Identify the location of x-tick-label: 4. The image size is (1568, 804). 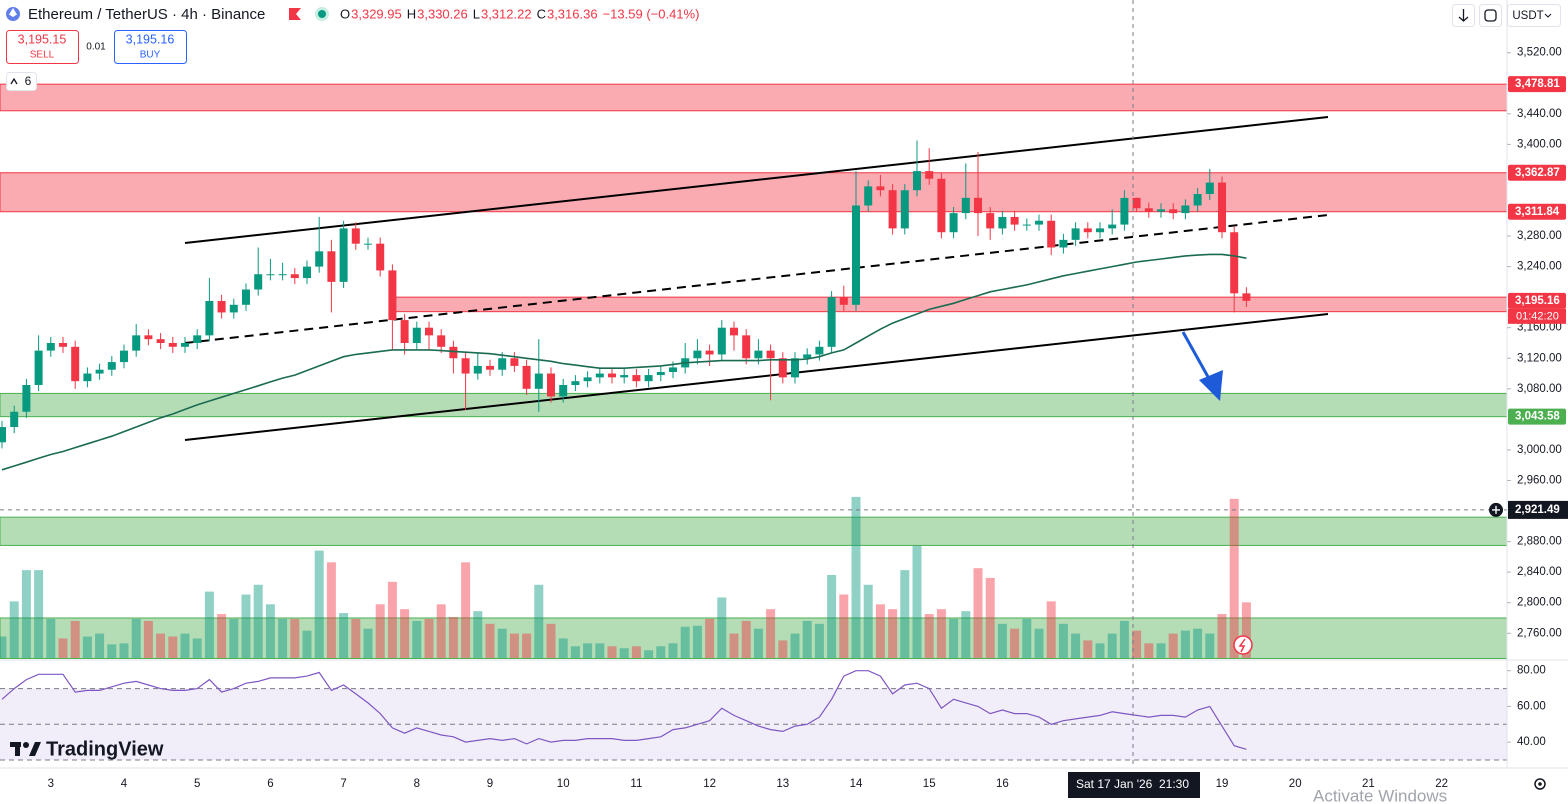
(124, 784).